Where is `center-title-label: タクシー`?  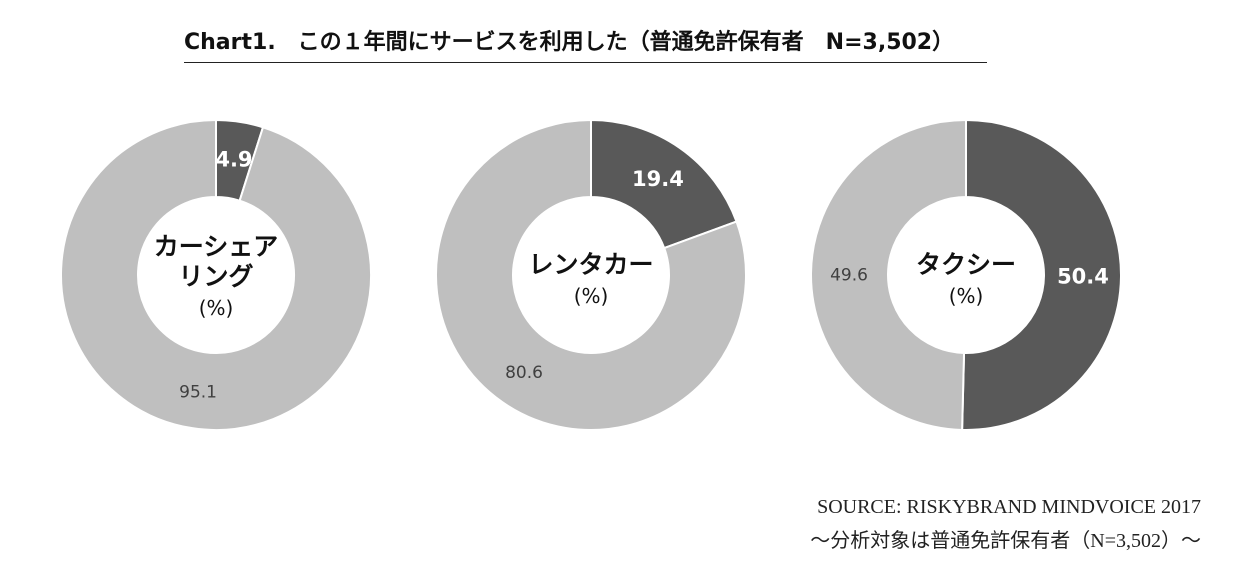
center-title-label: タクシー is located at coordinates (966, 264).